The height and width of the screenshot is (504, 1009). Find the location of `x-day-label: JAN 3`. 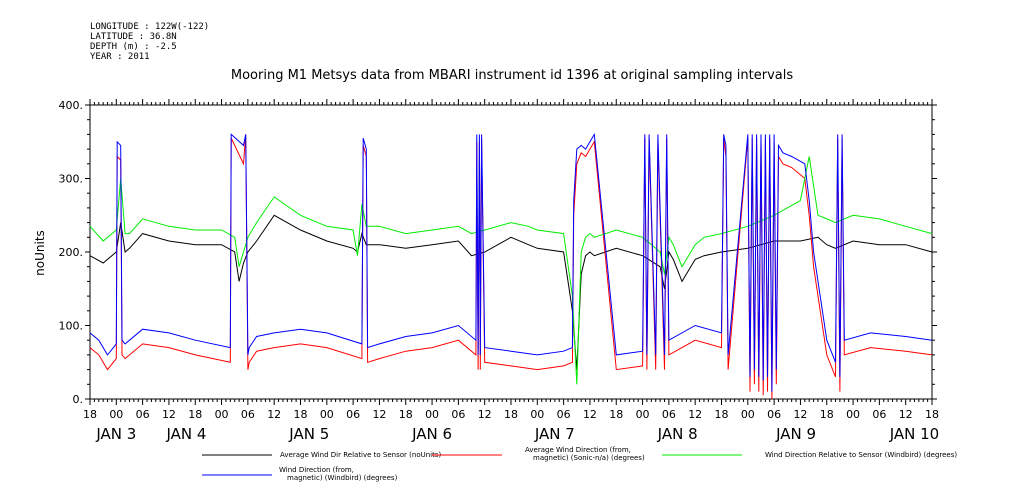

x-day-label: JAN 3 is located at coordinates (115, 434).